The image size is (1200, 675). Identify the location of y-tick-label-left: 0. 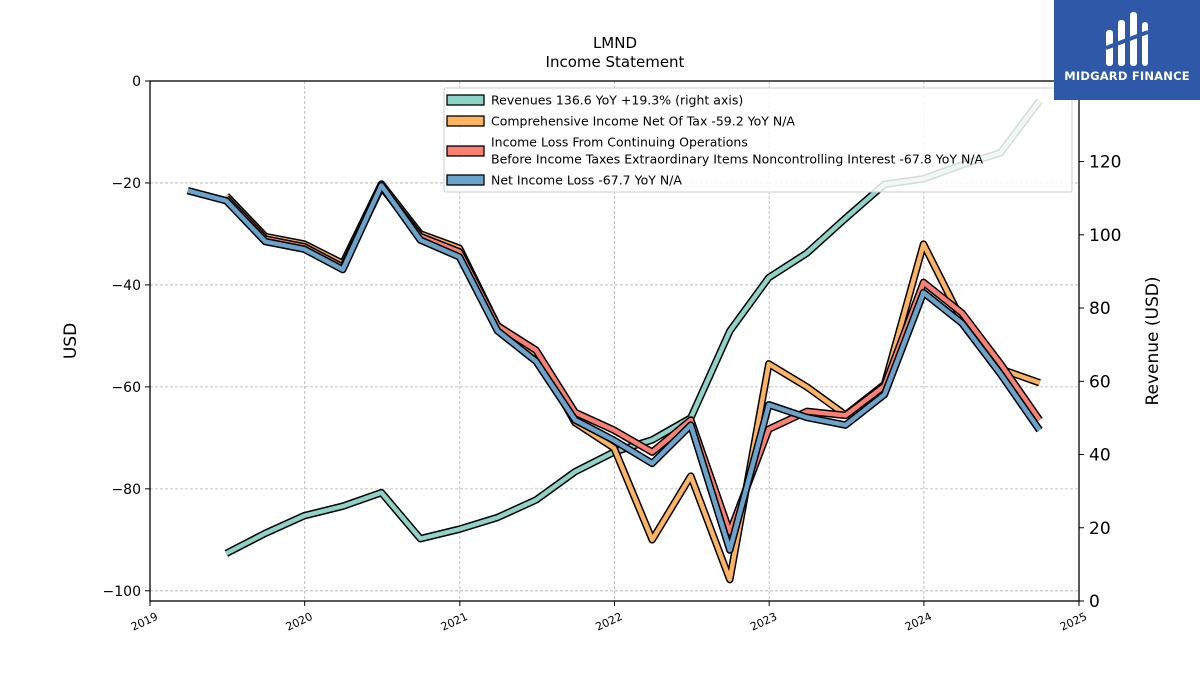
(136, 82).